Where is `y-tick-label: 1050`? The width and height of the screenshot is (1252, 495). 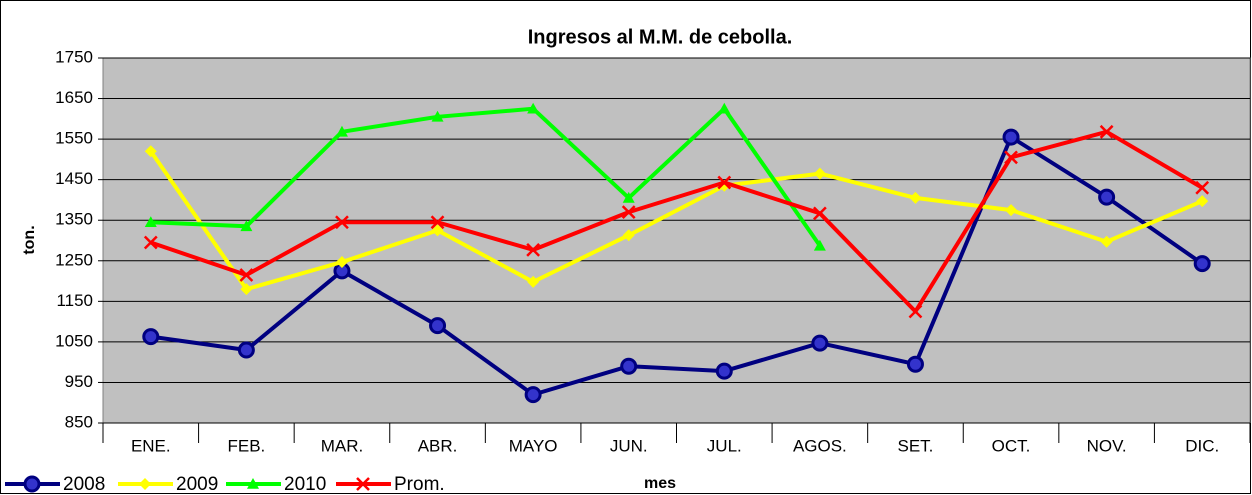 y-tick-label: 1050 is located at coordinates (74, 340).